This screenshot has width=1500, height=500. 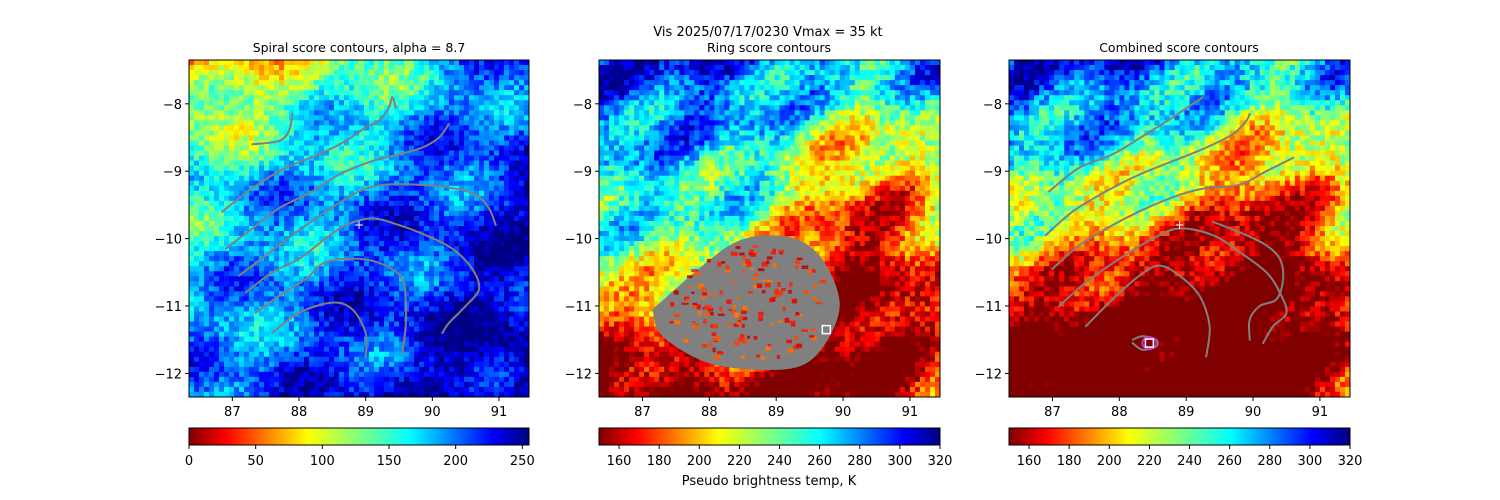 I want to click on colorbar-tick-label: 320, so click(x=1350, y=461).